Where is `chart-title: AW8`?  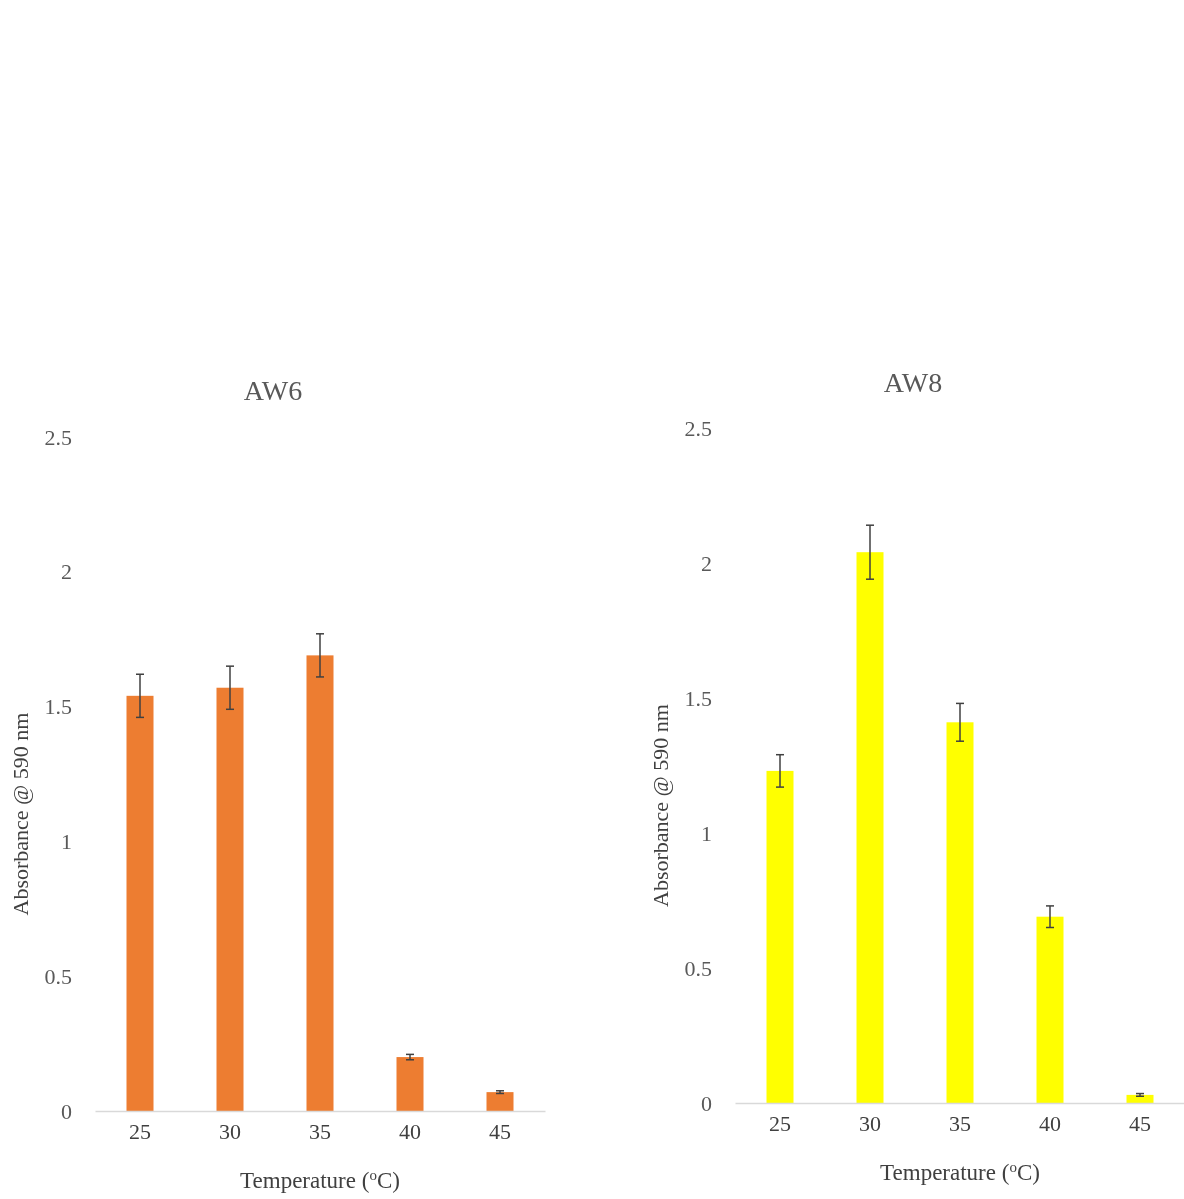 chart-title: AW8 is located at coordinates (913, 382).